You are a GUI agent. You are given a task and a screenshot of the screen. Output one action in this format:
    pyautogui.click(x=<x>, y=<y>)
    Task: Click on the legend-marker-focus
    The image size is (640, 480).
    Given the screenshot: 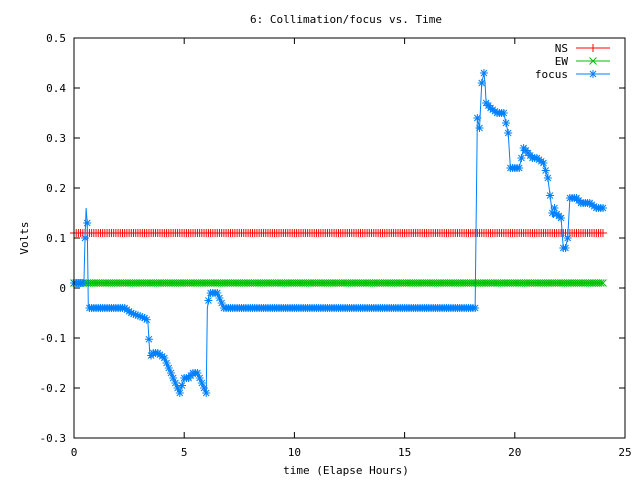 What is the action you would take?
    pyautogui.click(x=593, y=74)
    